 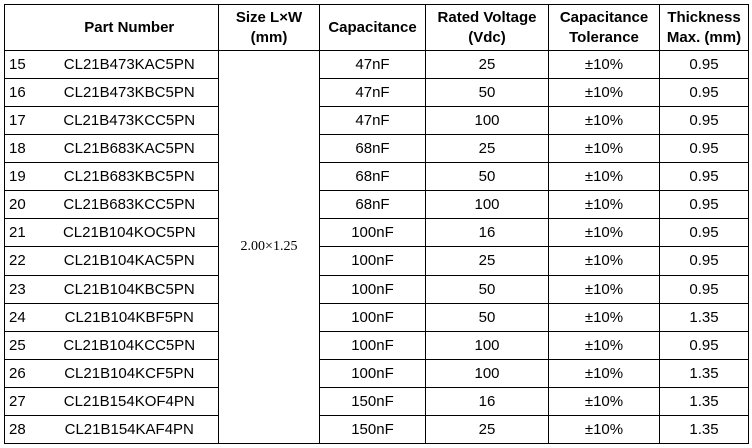 What do you see at coordinates (22, 317) in the screenshot?
I see `row-number: 24` at bounding box center [22, 317].